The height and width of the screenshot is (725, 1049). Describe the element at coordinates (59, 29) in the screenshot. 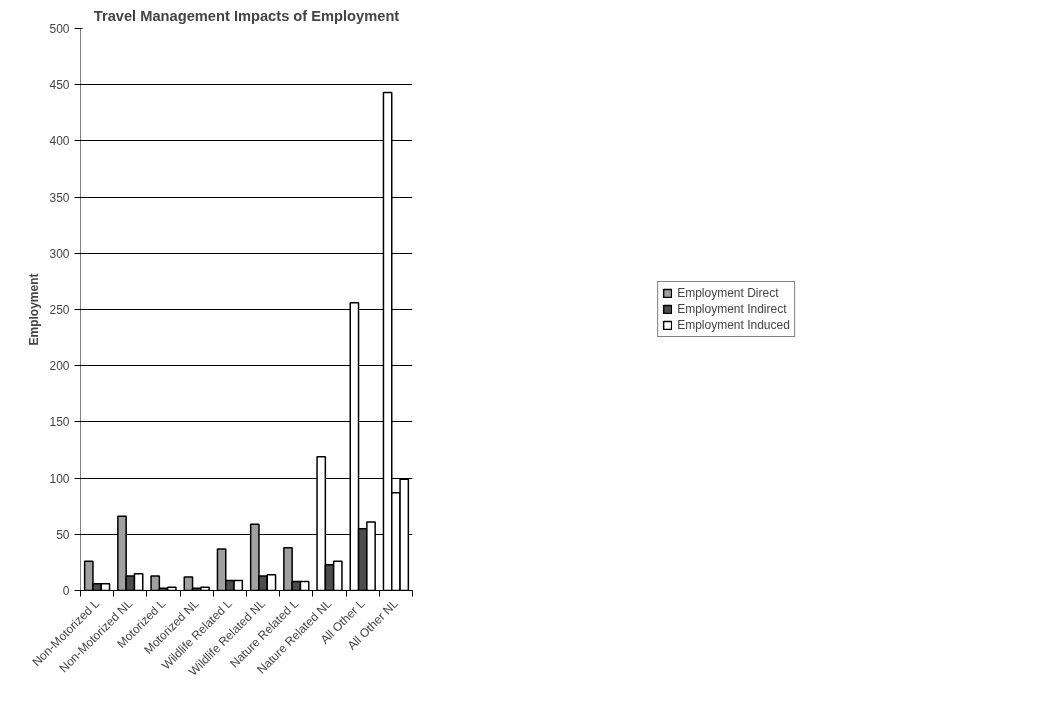

I see `y-tick-label: 500` at that location.